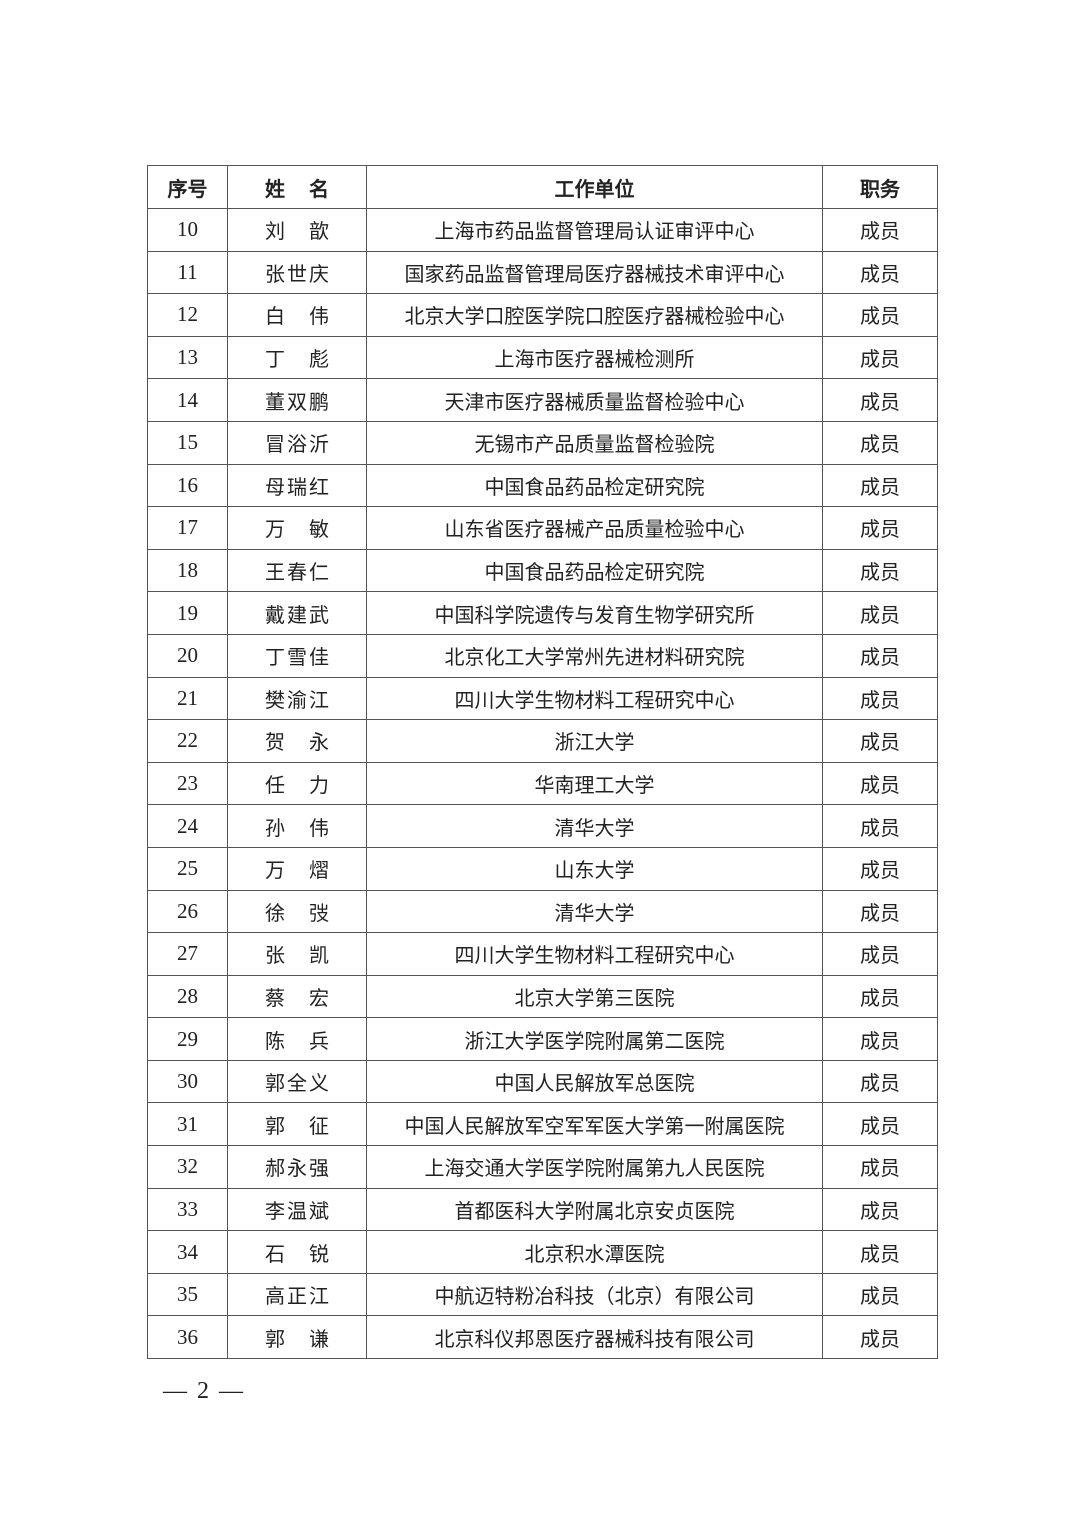  I want to click on table-row: 24 孙伟 清华大学 成员, so click(542, 826).